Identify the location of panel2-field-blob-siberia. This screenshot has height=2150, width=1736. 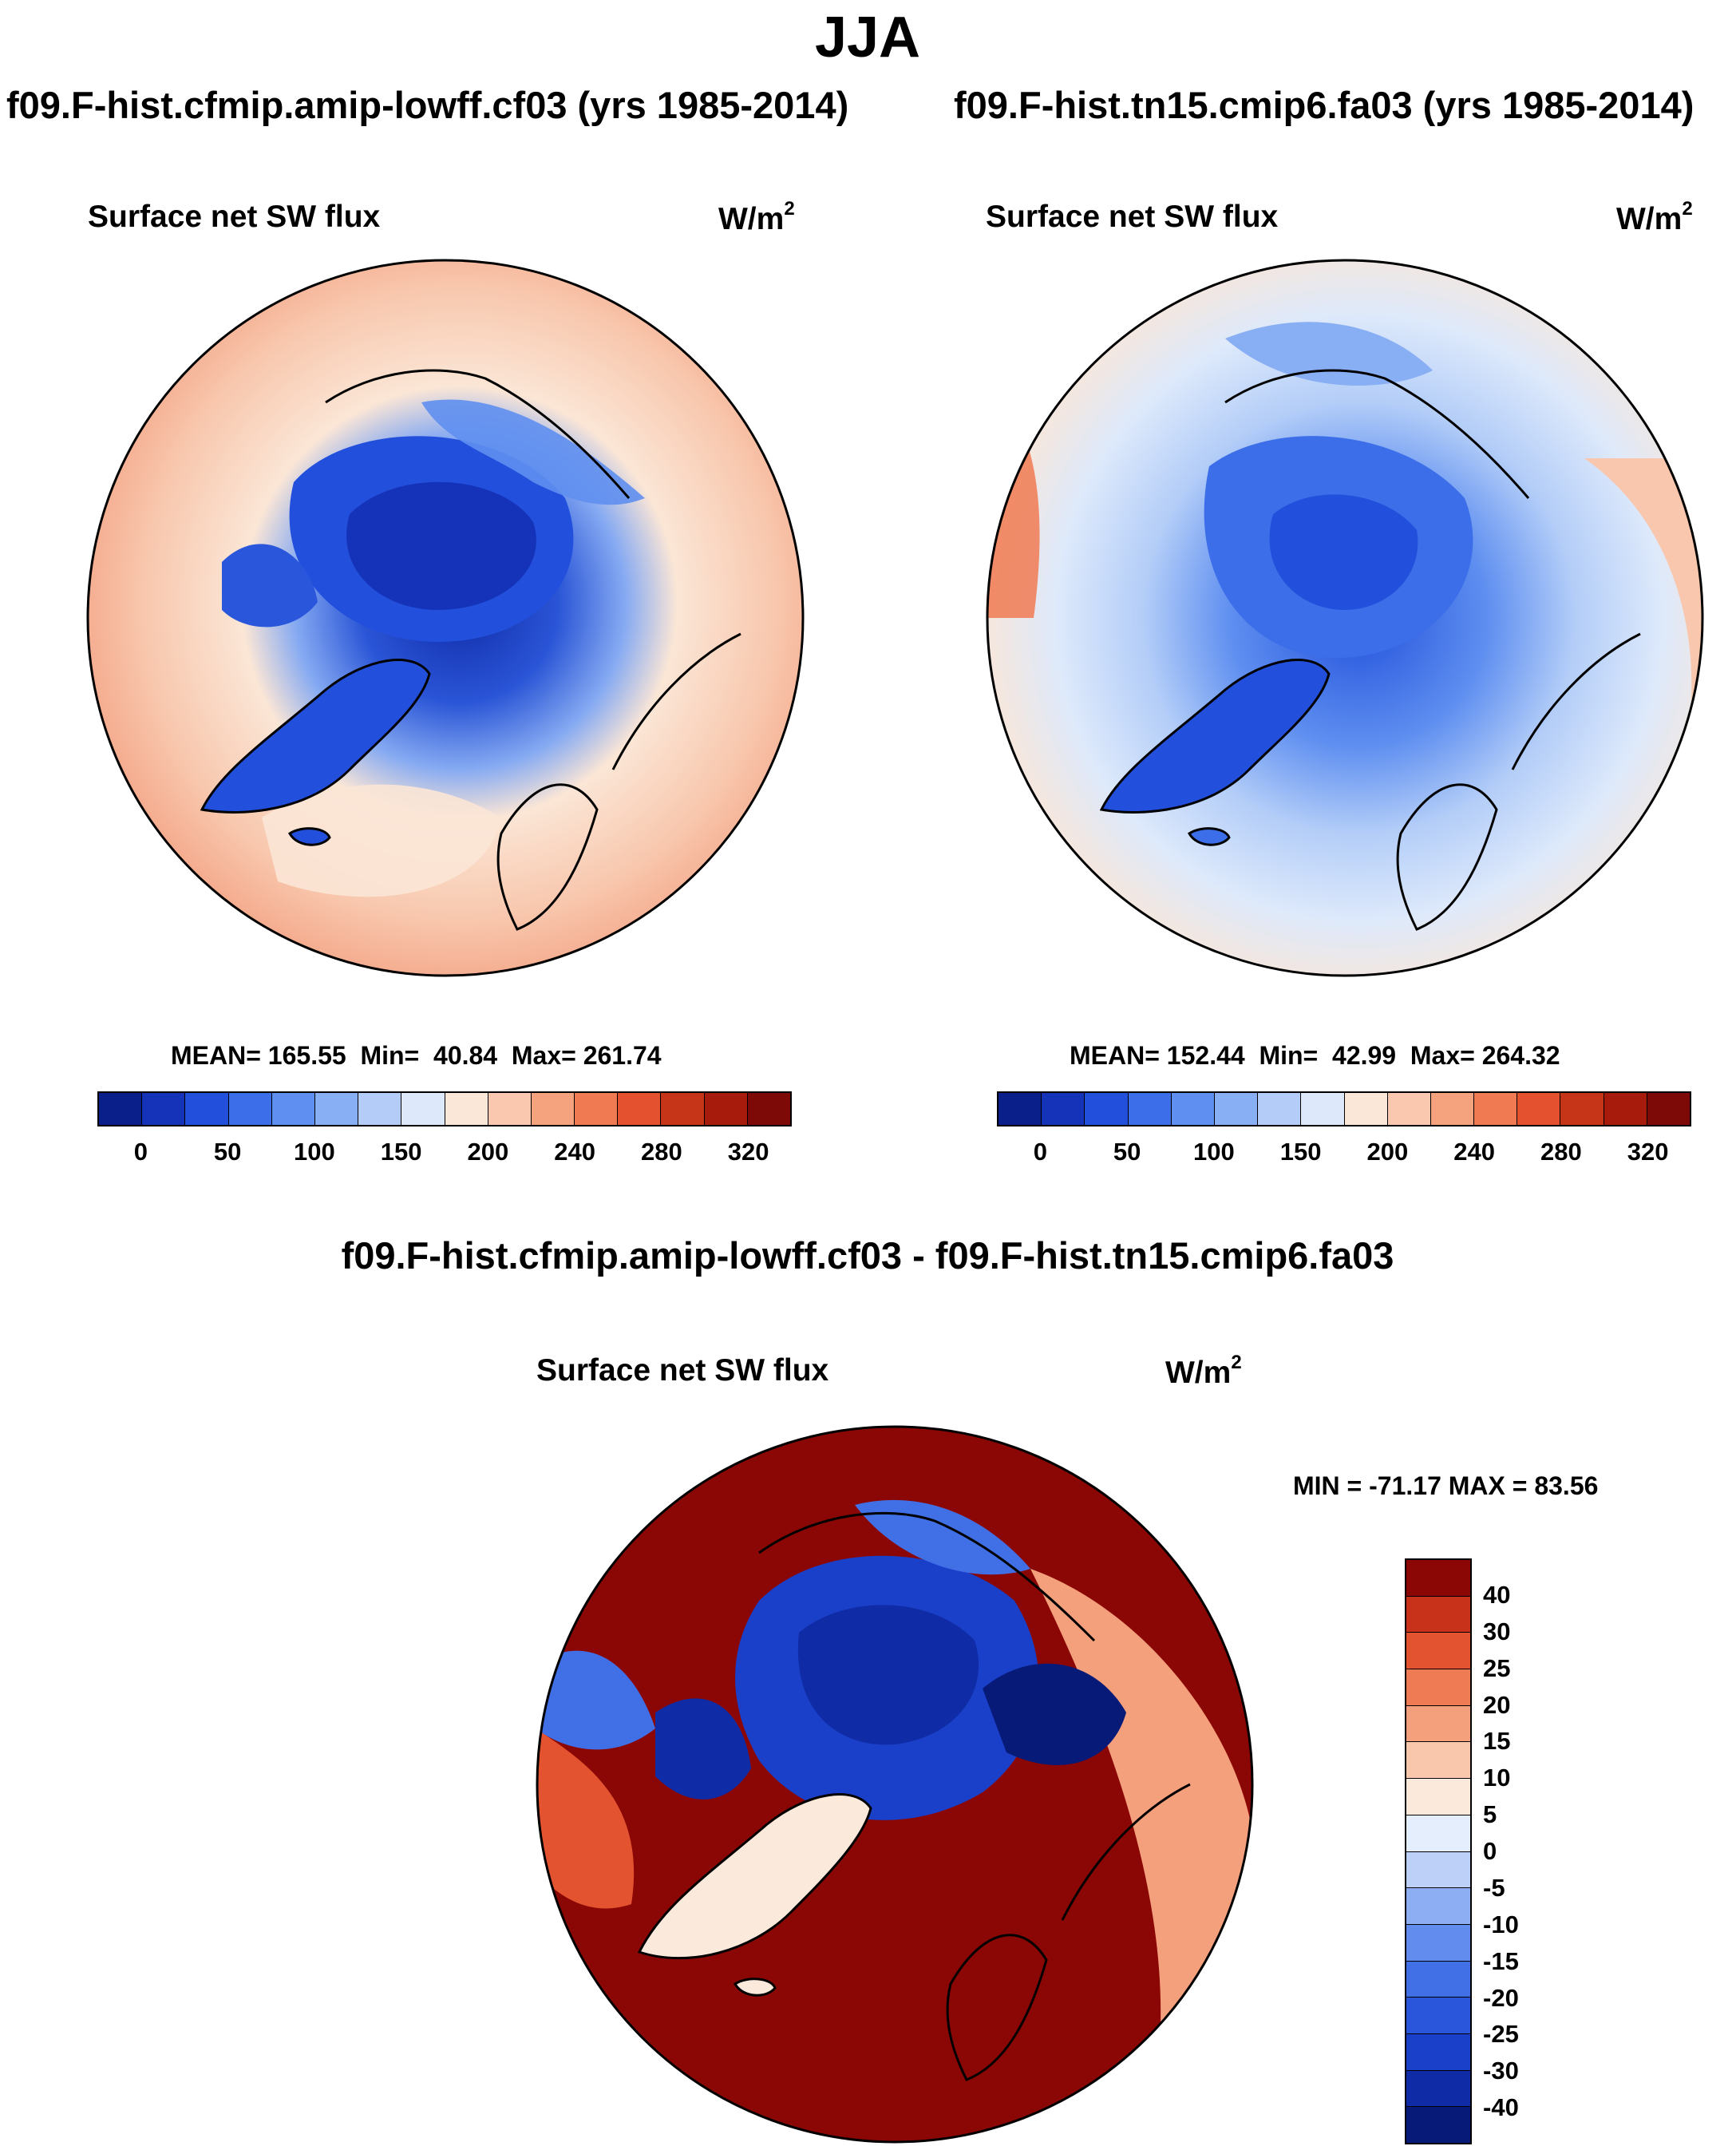
(1329, 354).